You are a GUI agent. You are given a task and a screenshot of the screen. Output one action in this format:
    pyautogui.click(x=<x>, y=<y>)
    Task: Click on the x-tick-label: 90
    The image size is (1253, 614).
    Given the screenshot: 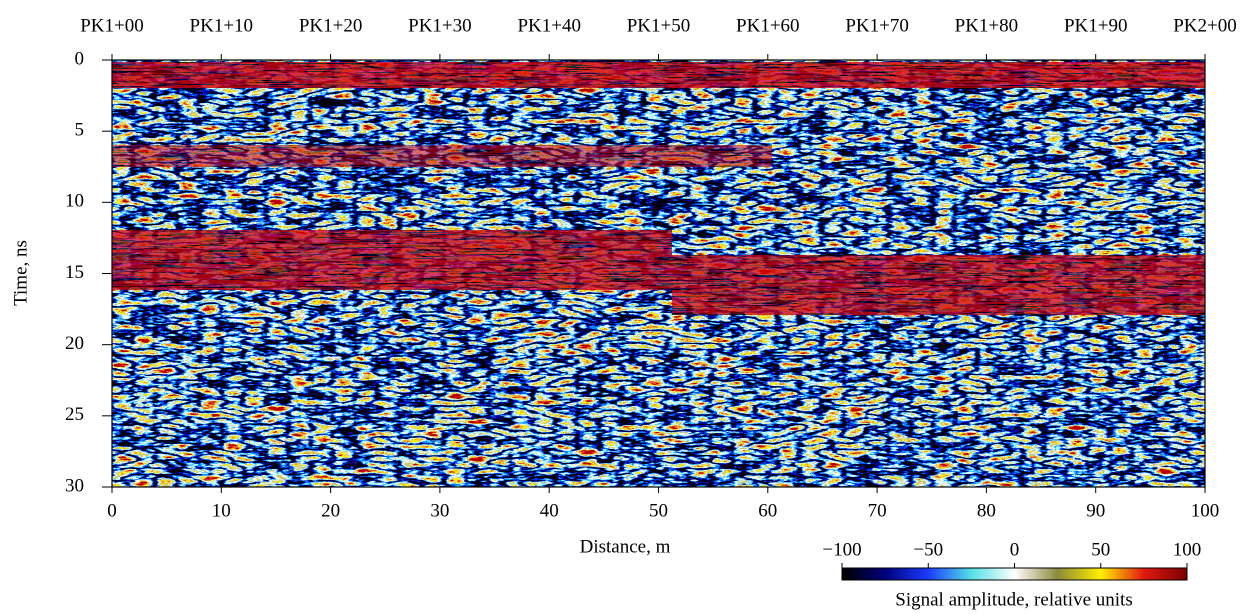 What is the action you would take?
    pyautogui.click(x=1095, y=510)
    